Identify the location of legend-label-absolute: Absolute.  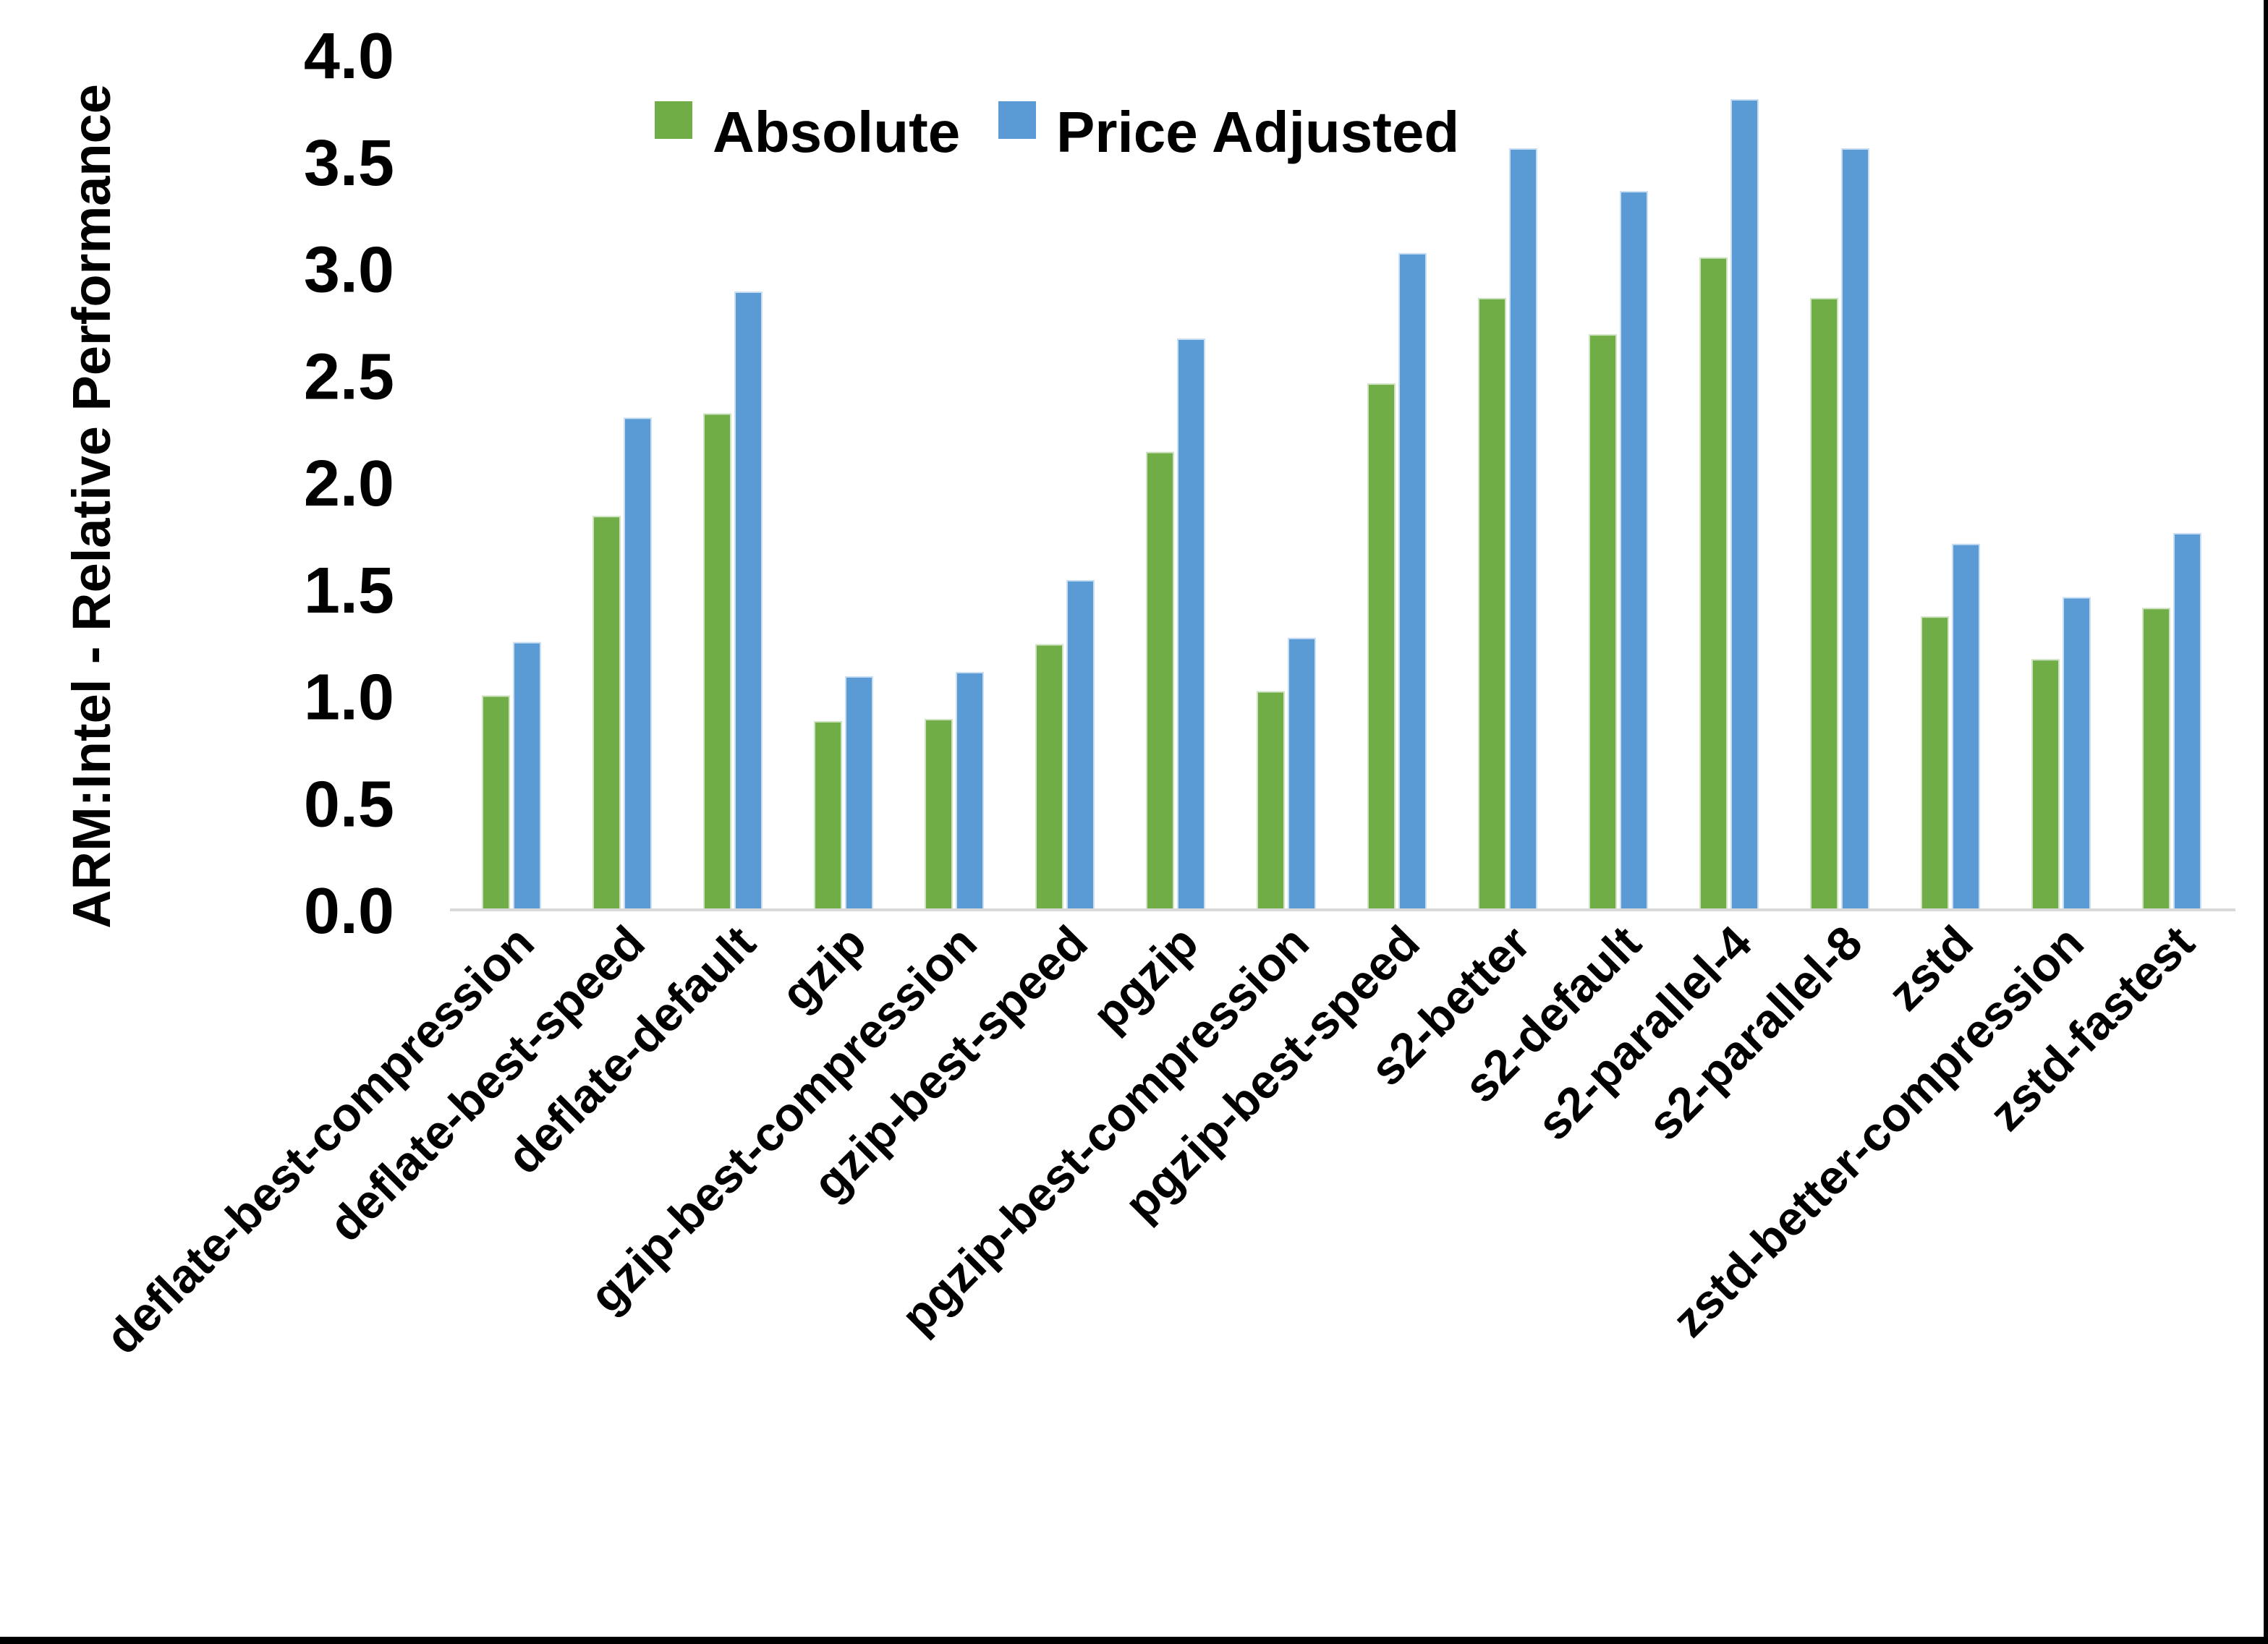
(837, 132).